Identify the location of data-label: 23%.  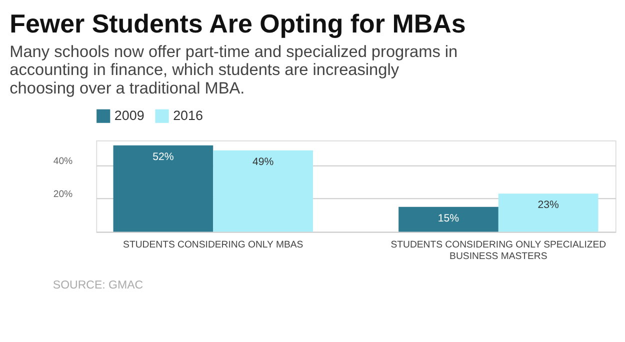
(549, 204).